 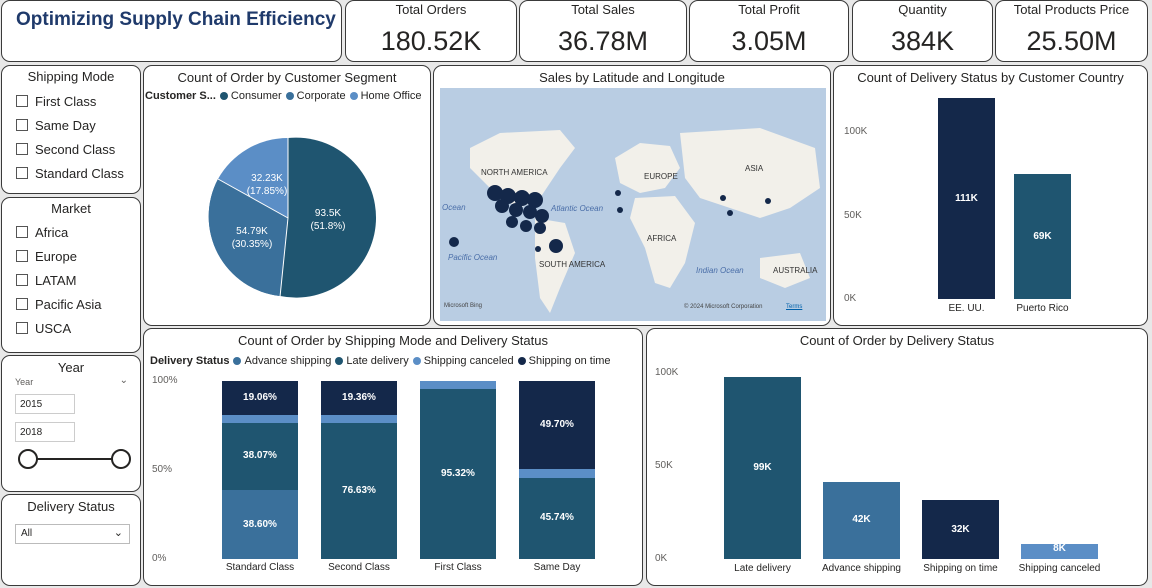 What do you see at coordinates (431, 9) in the screenshot?
I see `kpi-label: Total Orders` at bounding box center [431, 9].